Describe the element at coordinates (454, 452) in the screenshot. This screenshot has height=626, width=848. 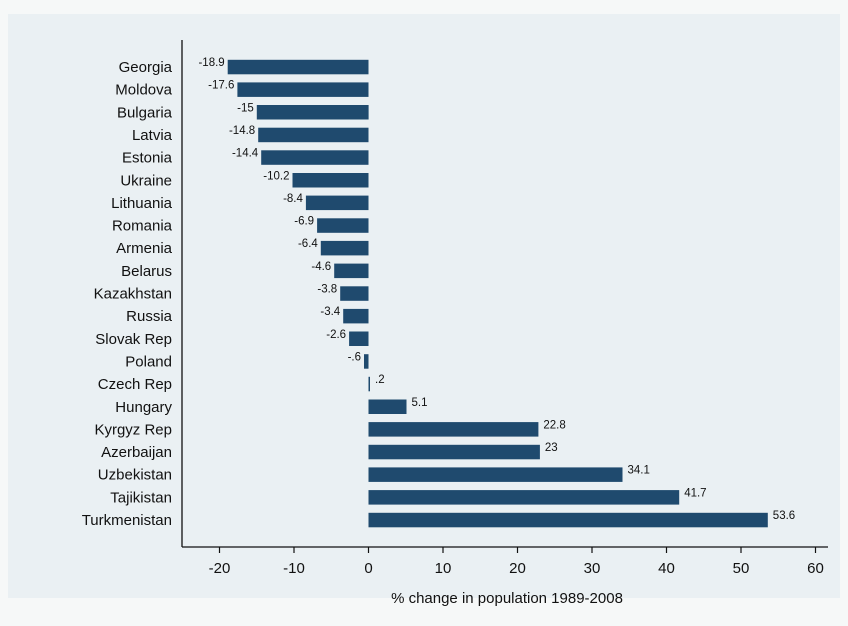
I see `bar-azerbaijan` at that location.